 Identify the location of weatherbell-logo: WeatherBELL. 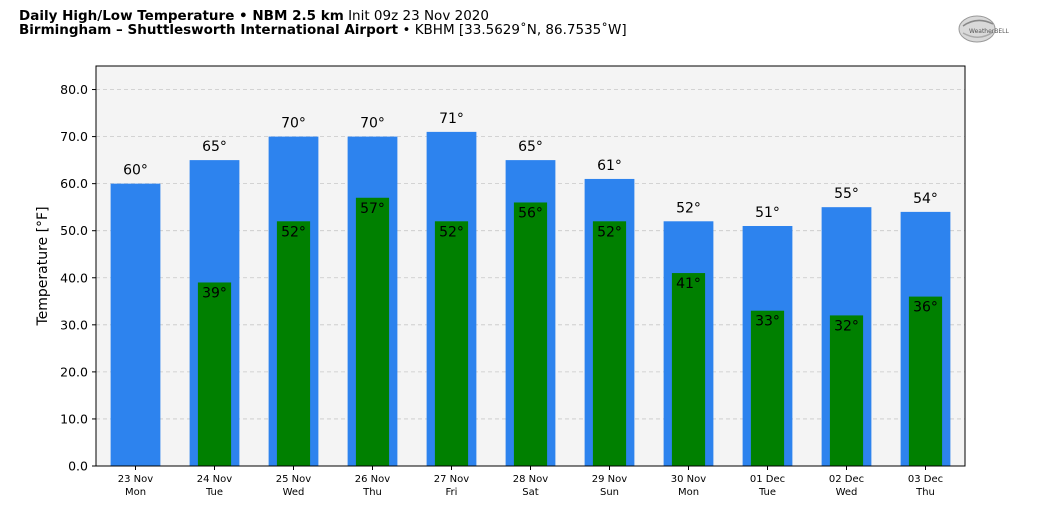
(984, 29).